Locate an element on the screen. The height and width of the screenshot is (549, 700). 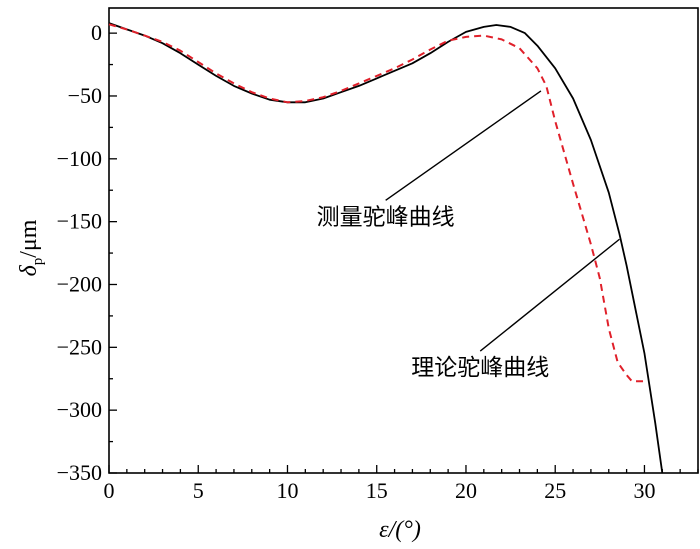
y-tick-label: −200 is located at coordinates (79, 283).